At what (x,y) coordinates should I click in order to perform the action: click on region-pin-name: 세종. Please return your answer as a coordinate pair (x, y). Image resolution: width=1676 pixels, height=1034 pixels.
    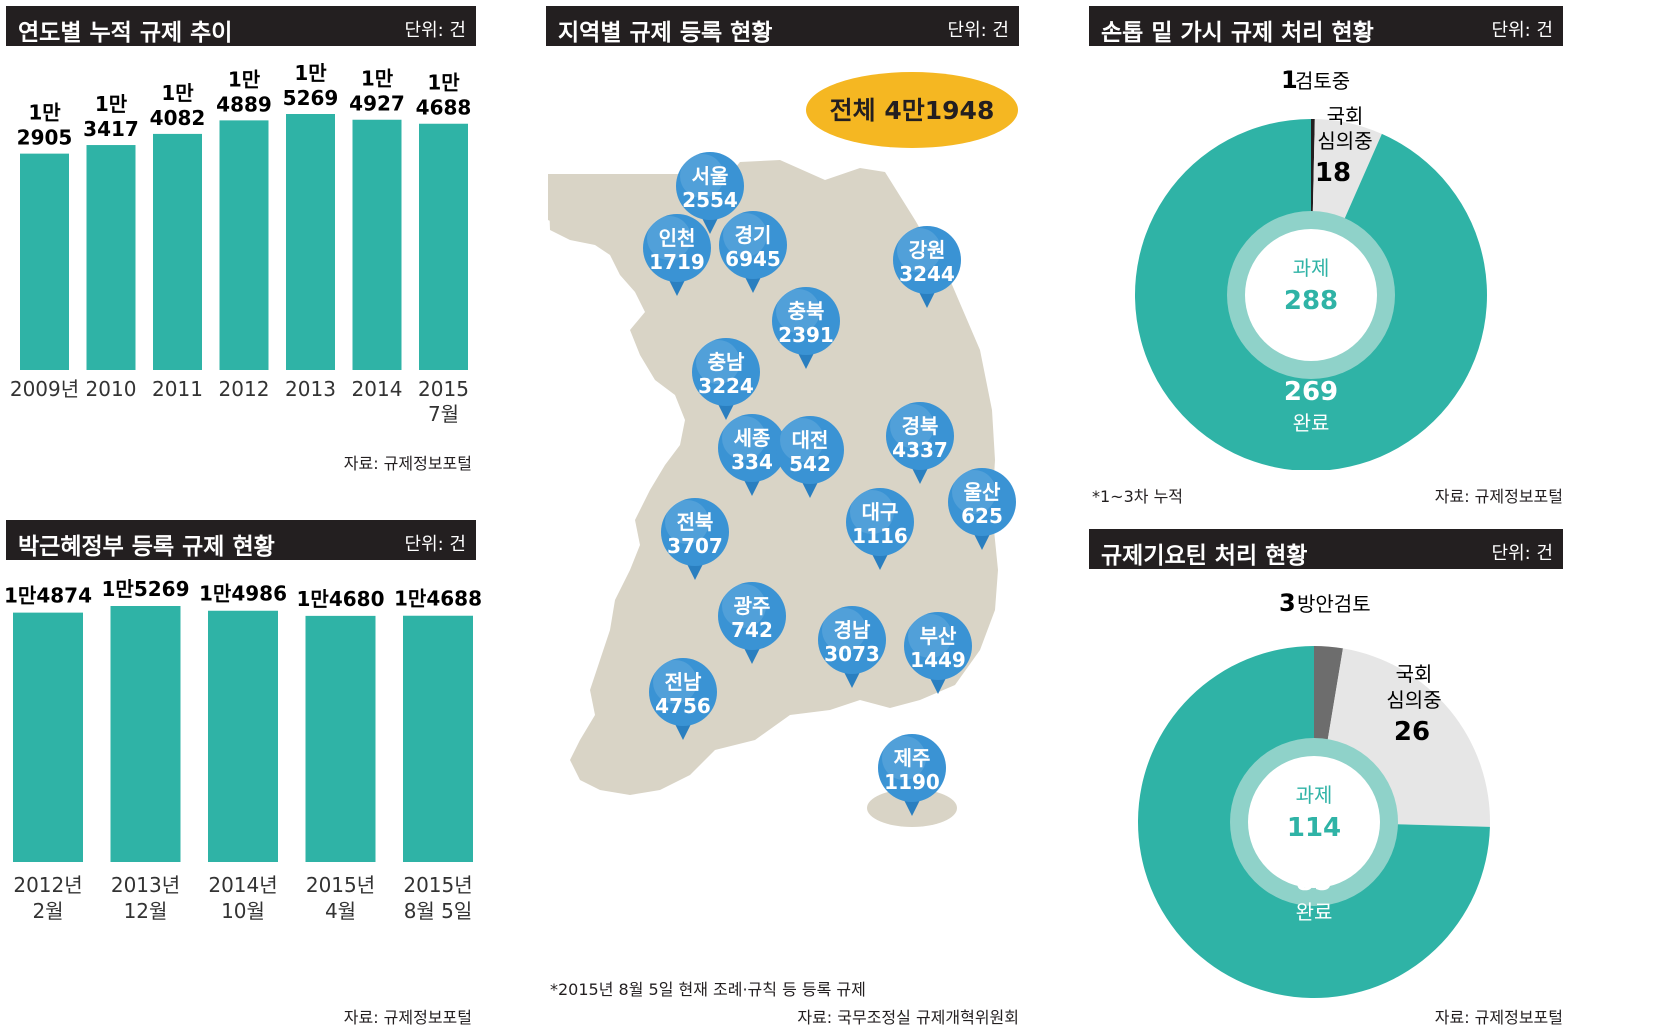
    Looking at the image, I should click on (752, 438).